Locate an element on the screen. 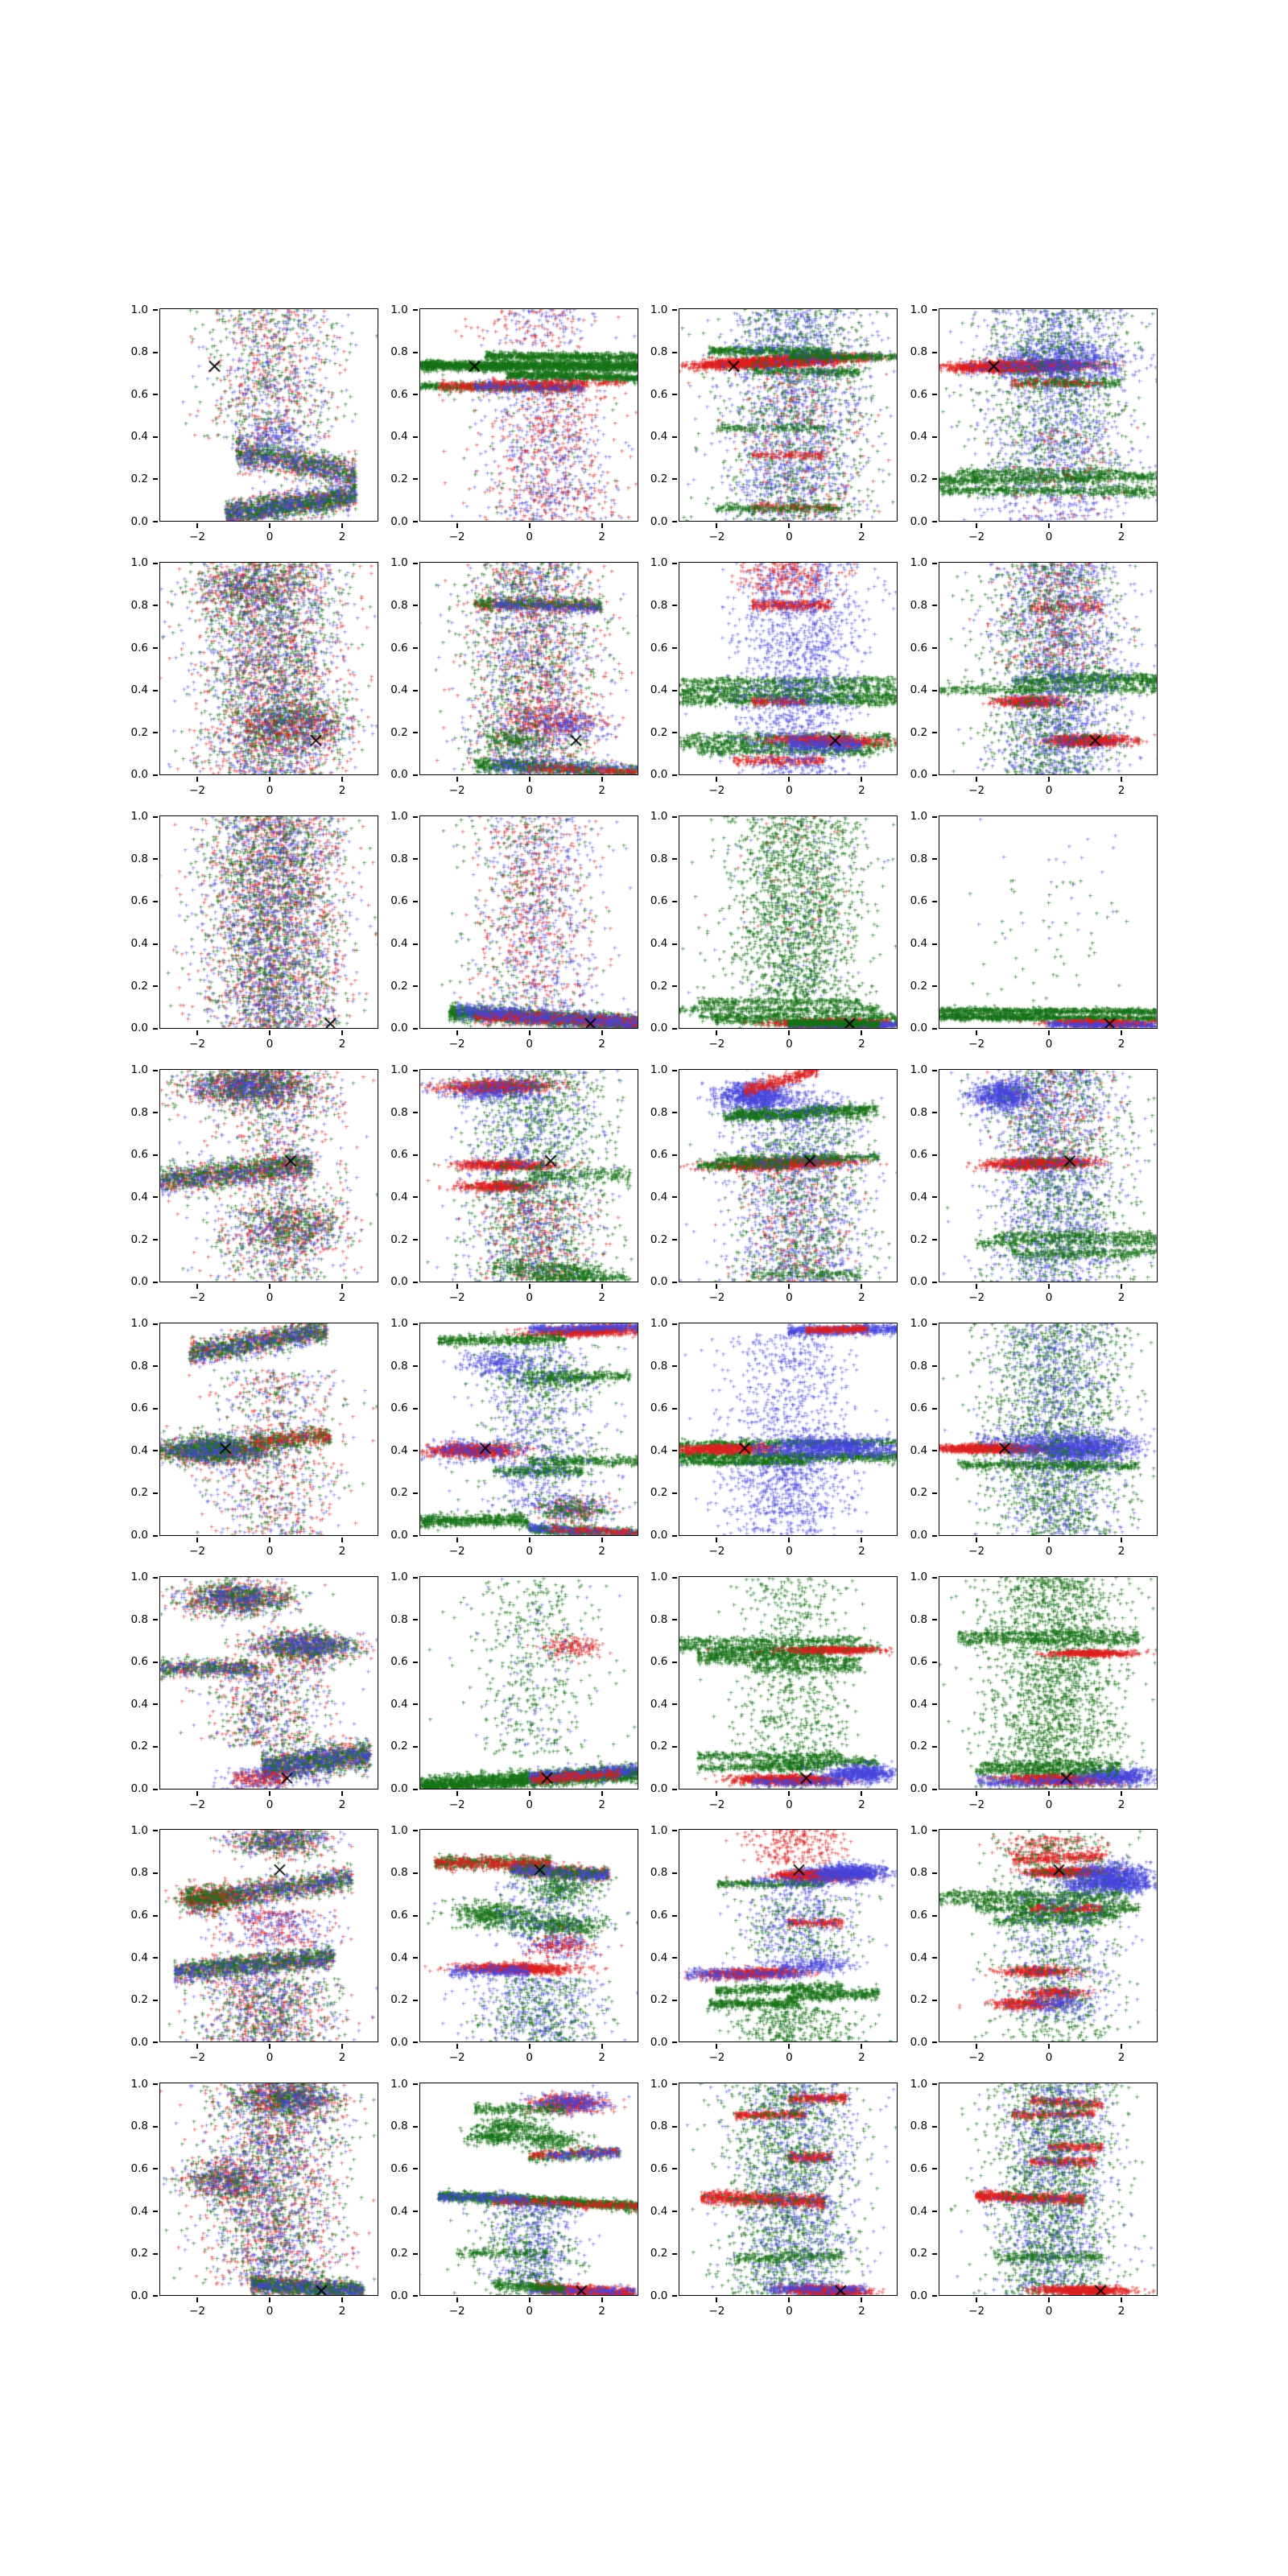  subplot-r2c4: 0.0 0.2 0.4 0.6 0.8 1.0 −2 0 2 is located at coordinates (1034, 676).